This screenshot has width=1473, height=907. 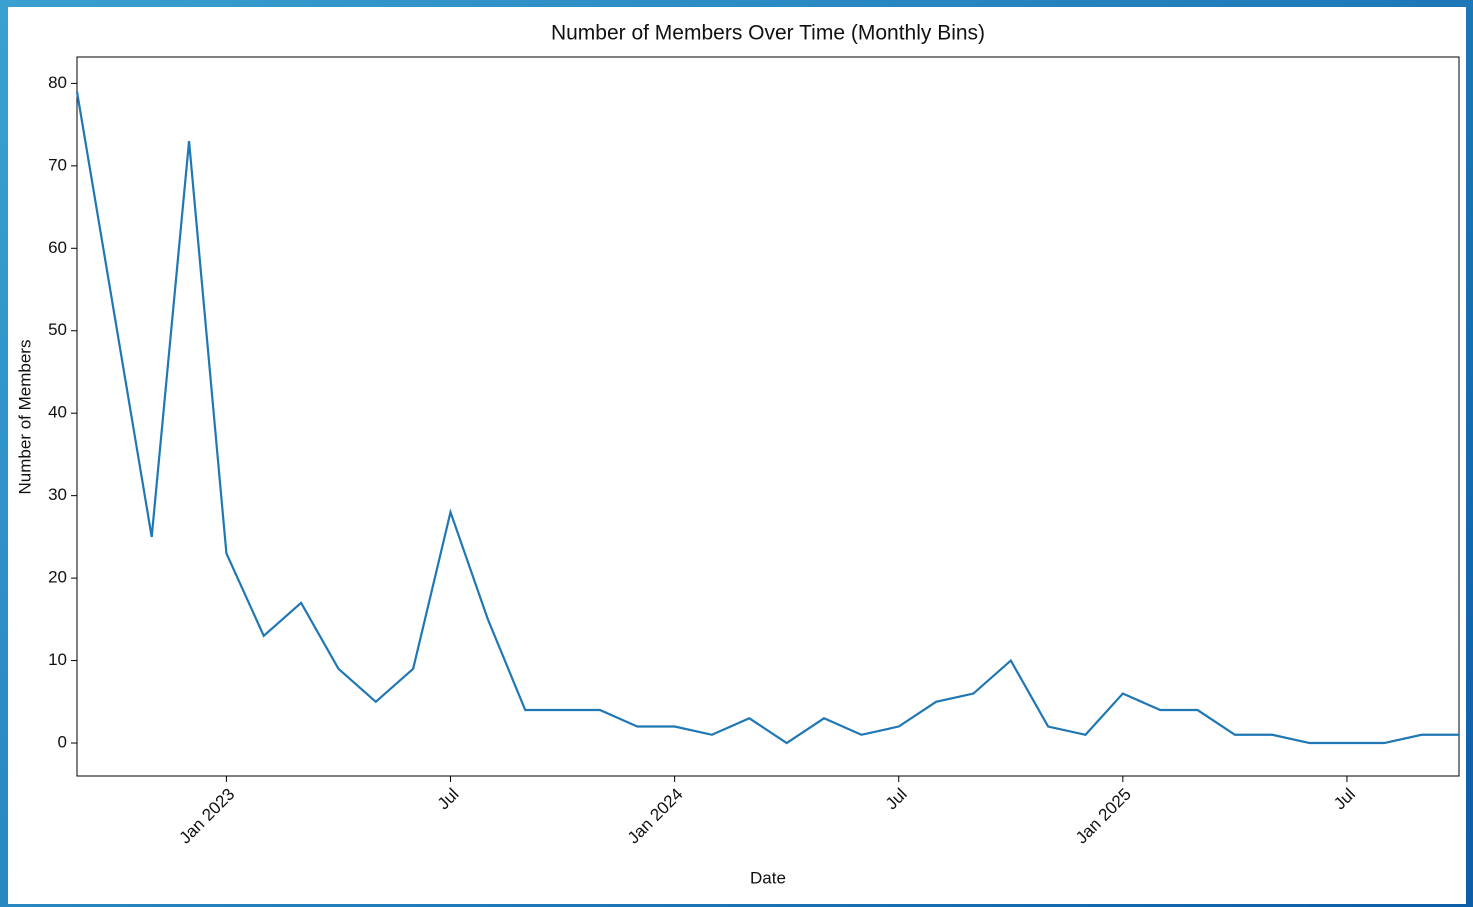 I want to click on y-tick-label: 30, so click(x=57, y=494).